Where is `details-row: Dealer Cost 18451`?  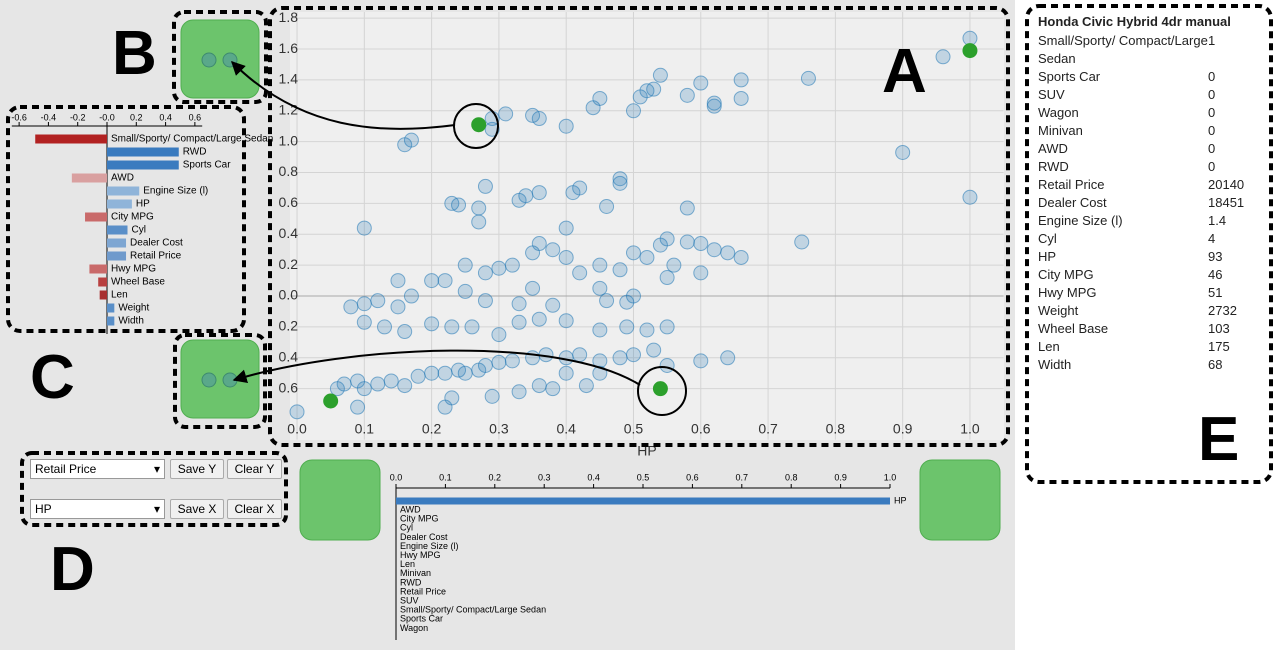
details-row: Dealer Cost 18451 is located at coordinates (1150, 203).